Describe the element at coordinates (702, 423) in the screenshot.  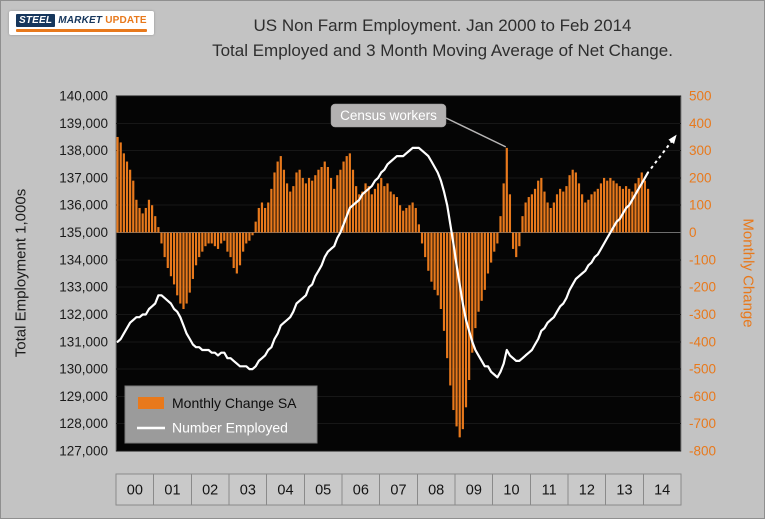
I see `right-axis-tick-label: -700` at that location.